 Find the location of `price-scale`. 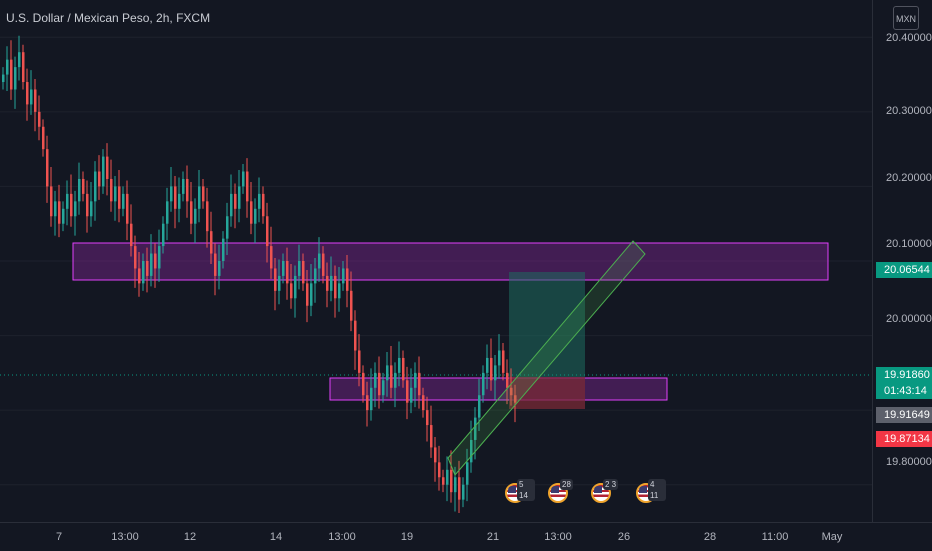

price-scale is located at coordinates (902, 261).